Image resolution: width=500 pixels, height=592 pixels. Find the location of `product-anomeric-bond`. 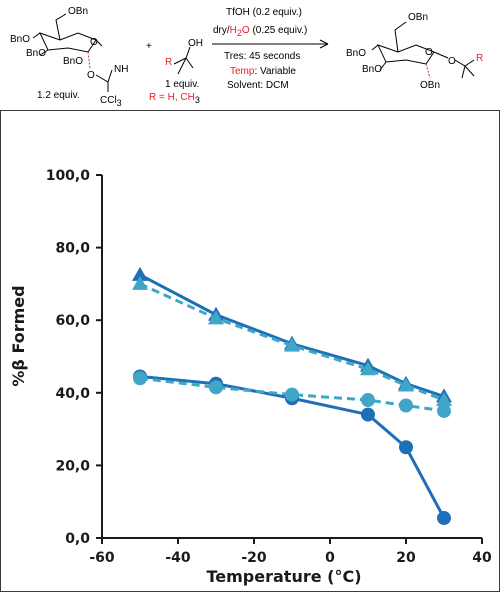

product-anomeric-bond is located at coordinates (428, 71).